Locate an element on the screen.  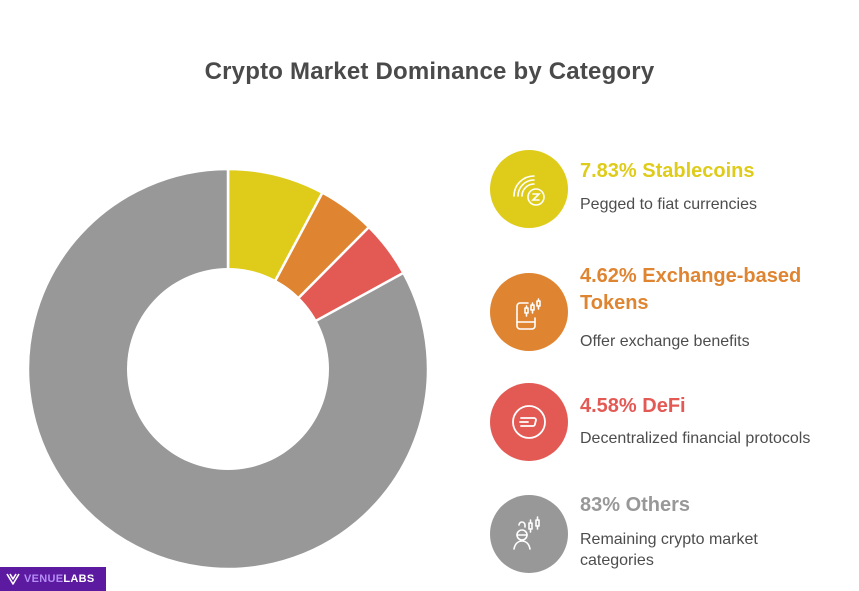
legend-heading: 83% Others is located at coordinates (635, 505).